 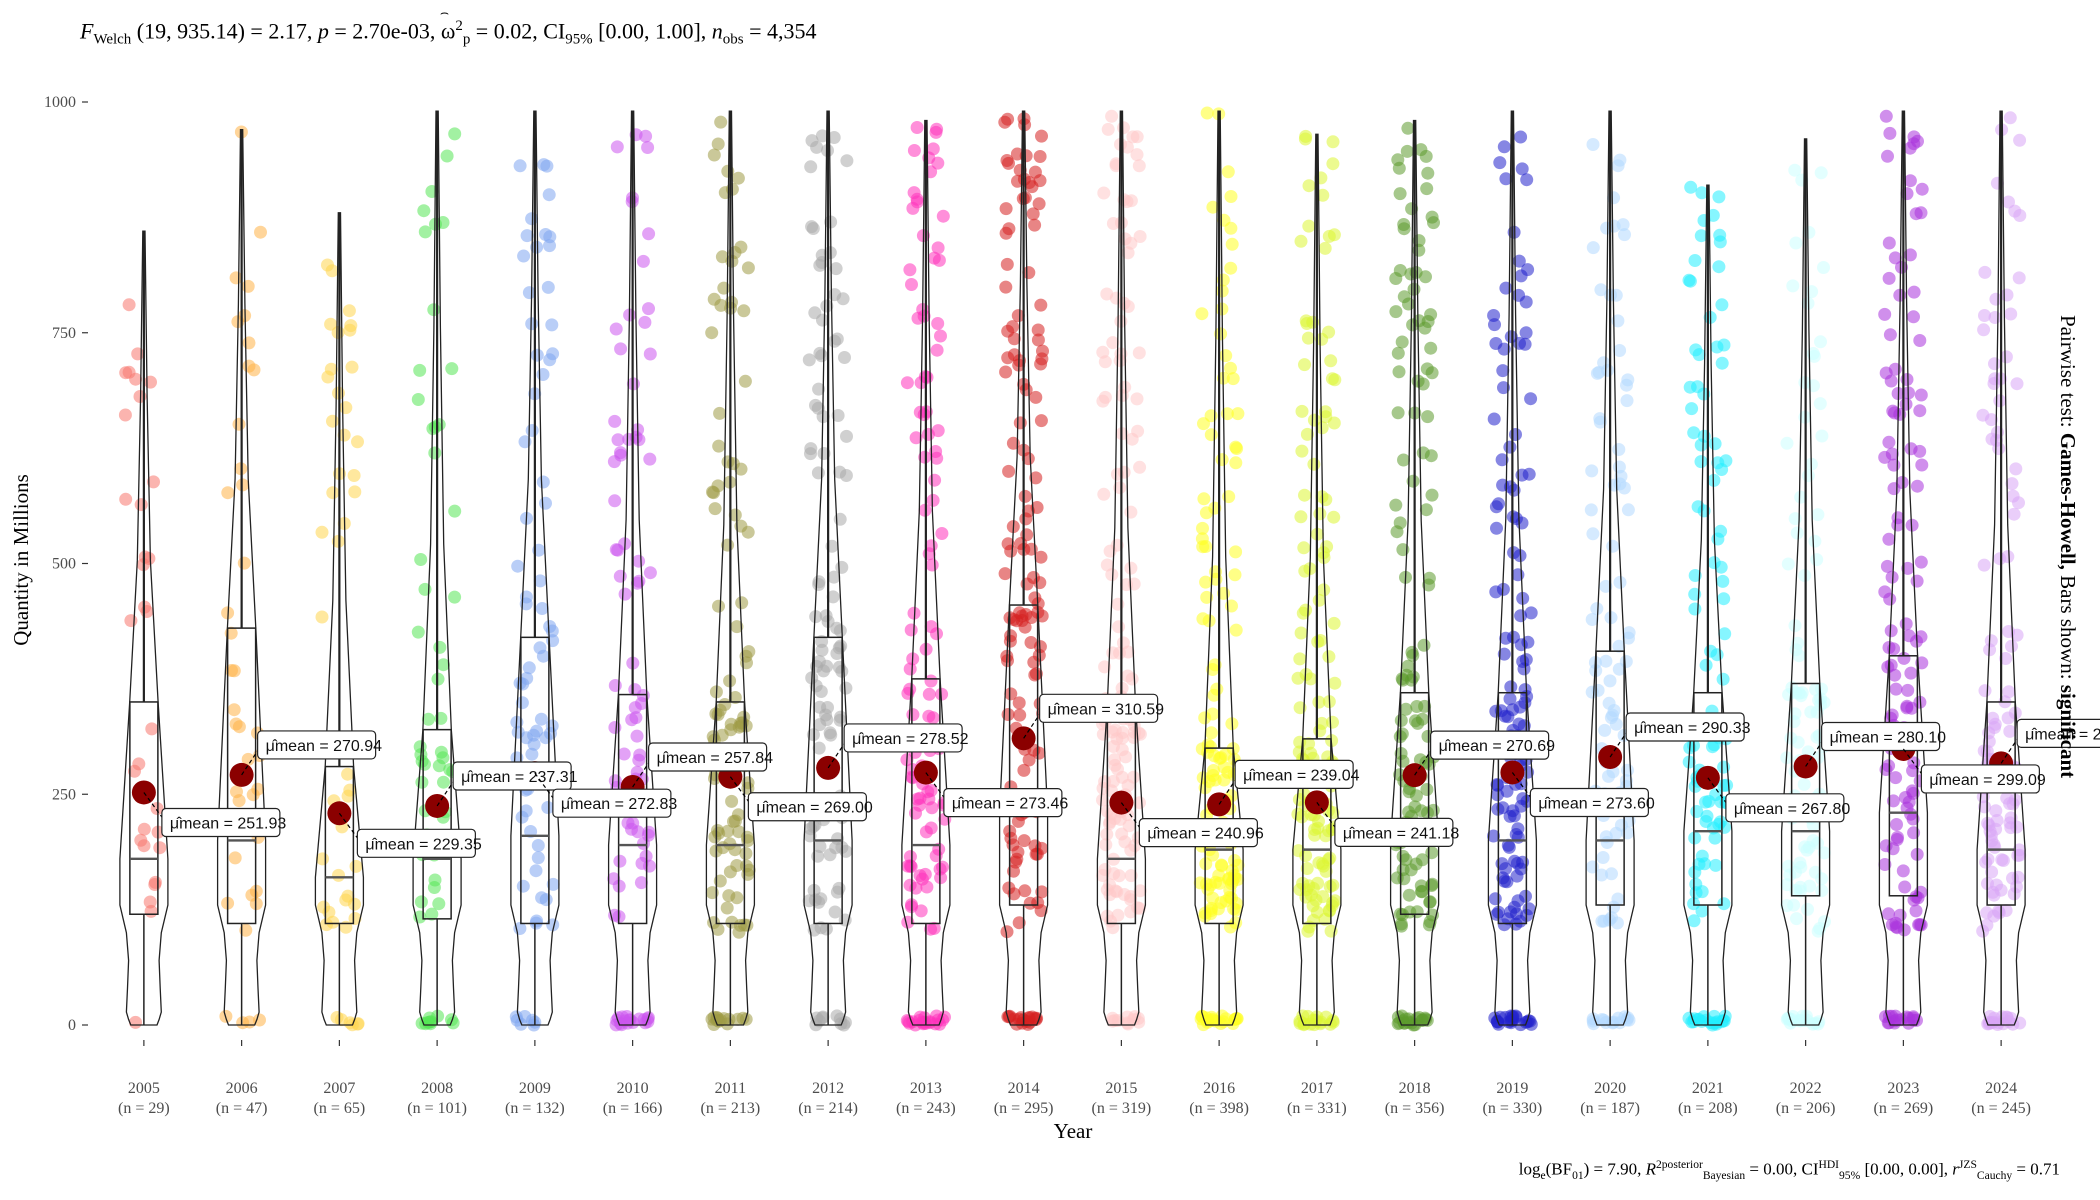 What do you see at coordinates (1024, 570) in the screenshot?
I see `group-2014` at bounding box center [1024, 570].